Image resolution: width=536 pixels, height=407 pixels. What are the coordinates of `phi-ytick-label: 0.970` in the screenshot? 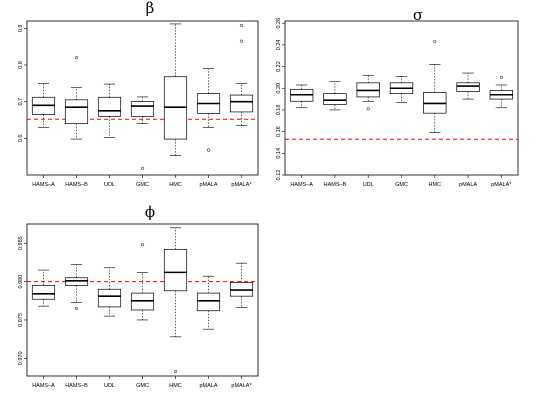 It's located at (21, 358).